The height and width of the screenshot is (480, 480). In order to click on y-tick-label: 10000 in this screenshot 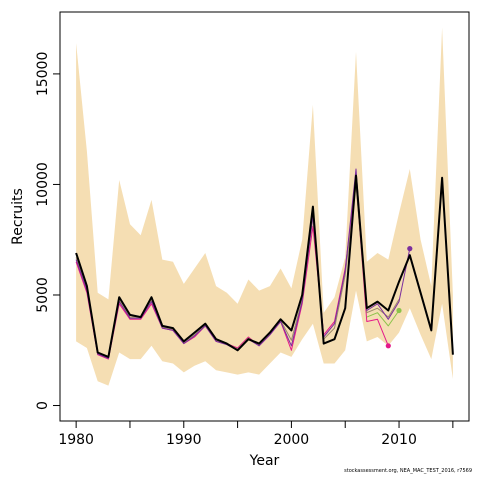, I will do `click(43, 184)`.